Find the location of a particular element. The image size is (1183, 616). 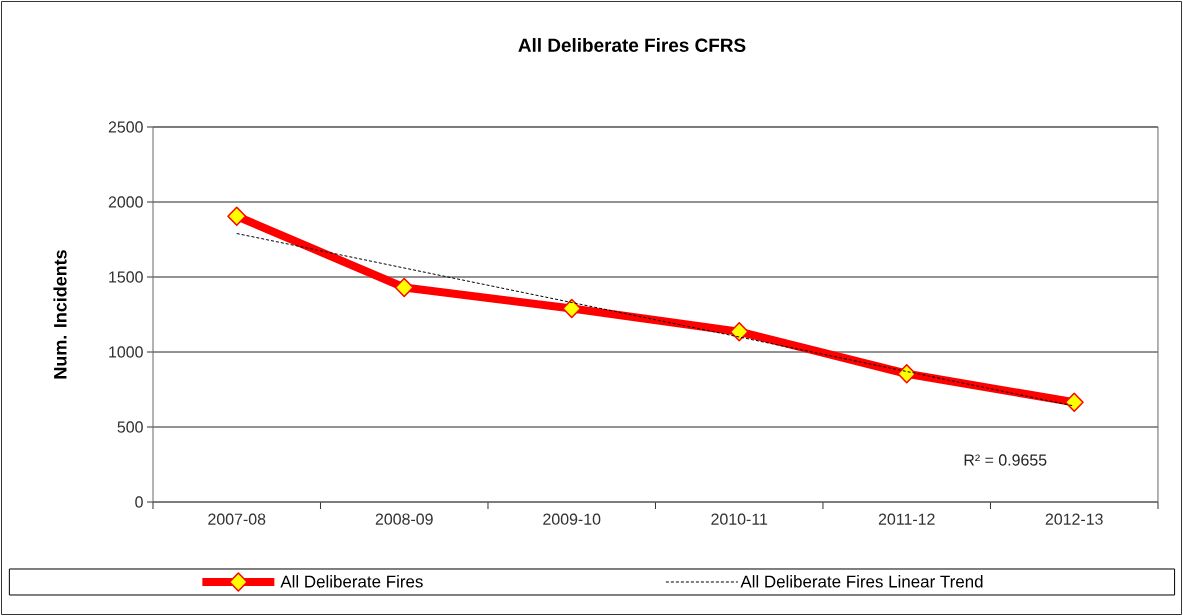

y-tick-label: 500 is located at coordinates (130, 427).